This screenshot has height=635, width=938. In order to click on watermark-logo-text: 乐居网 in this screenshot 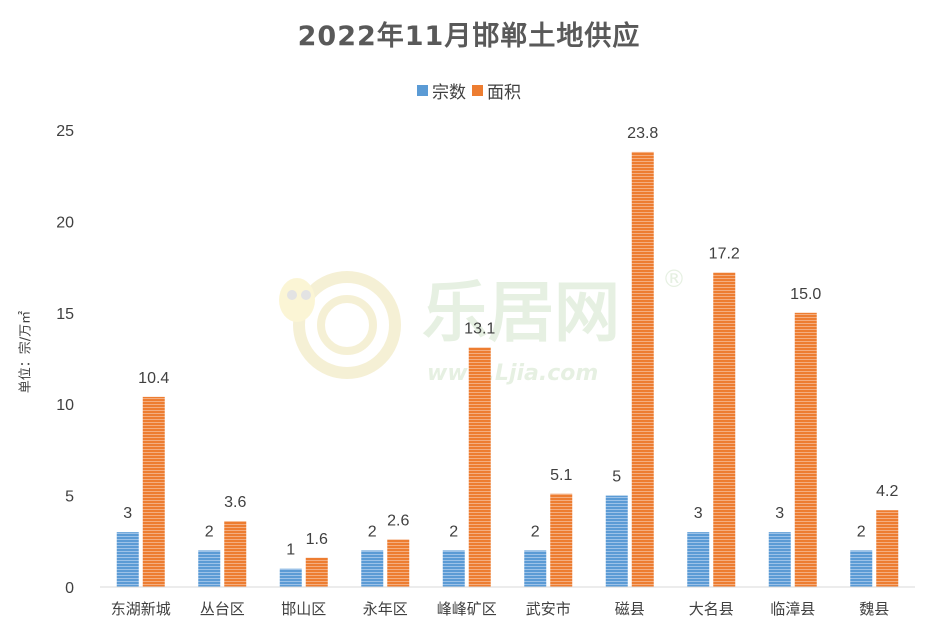, I will do `click(521, 312)`.